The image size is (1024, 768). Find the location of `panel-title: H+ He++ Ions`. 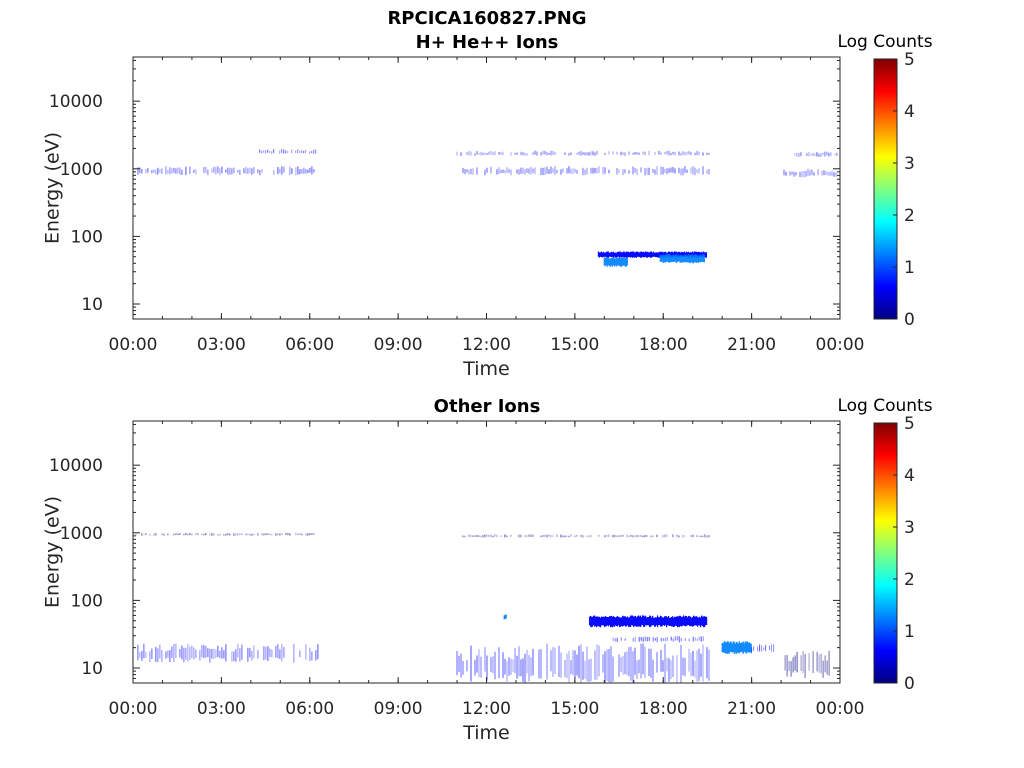

panel-title: H+ He++ Ions is located at coordinates (487, 42).